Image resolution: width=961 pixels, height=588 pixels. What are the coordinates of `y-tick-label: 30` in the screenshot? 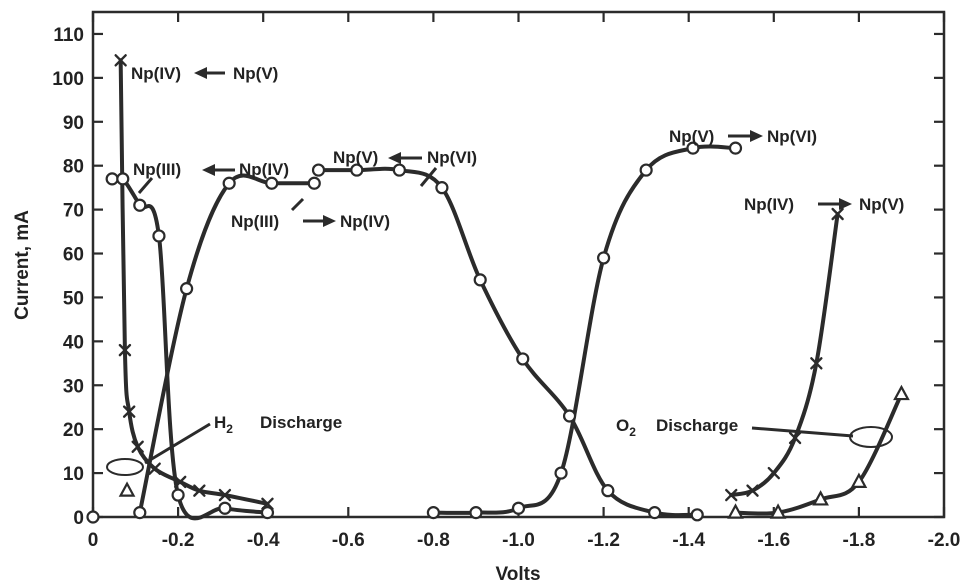 It's located at (73, 386).